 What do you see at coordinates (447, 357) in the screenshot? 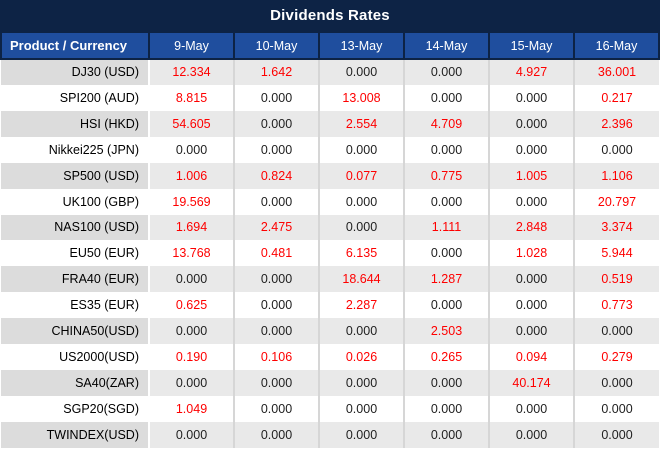
I see `dividend-value-cell: 0.265` at bounding box center [447, 357].